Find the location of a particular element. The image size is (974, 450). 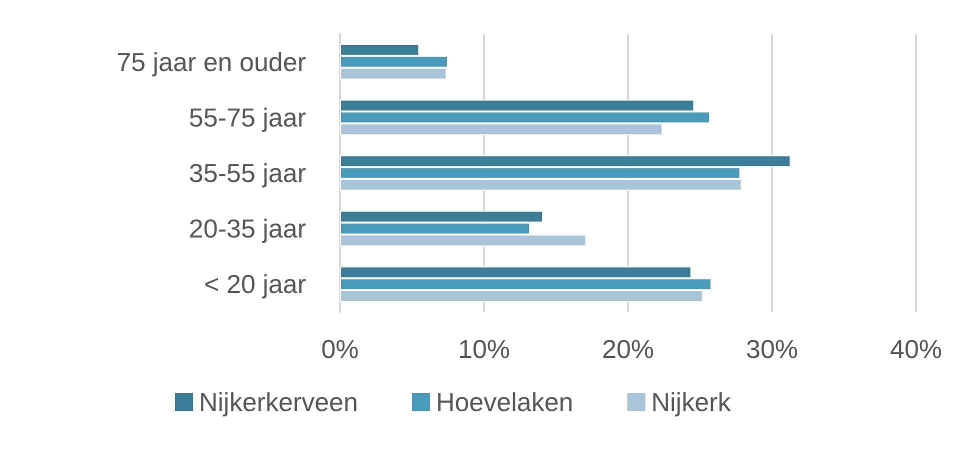

x-tick-label: 40% is located at coordinates (916, 349).